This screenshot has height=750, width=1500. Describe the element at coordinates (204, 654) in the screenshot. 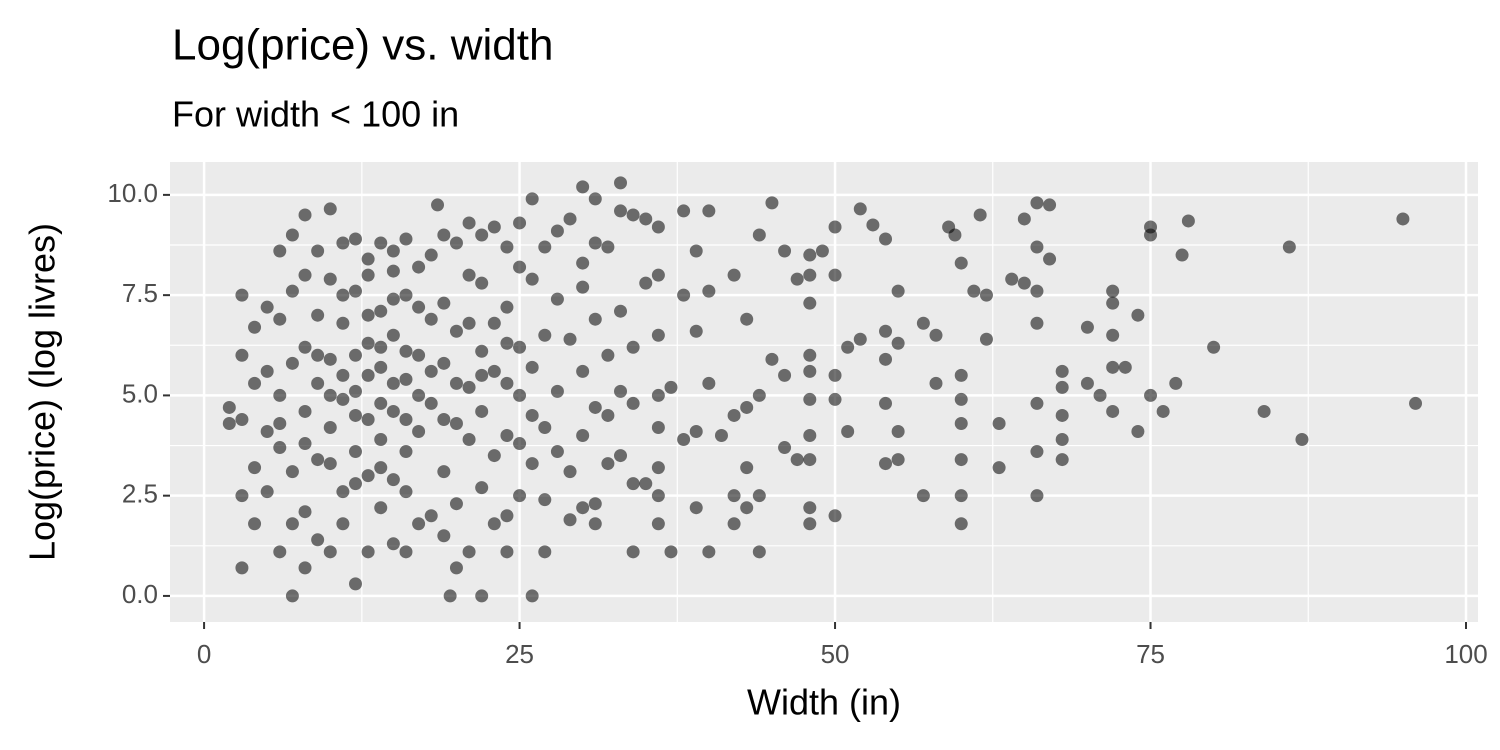

I see `x-tick-label: 0` at that location.